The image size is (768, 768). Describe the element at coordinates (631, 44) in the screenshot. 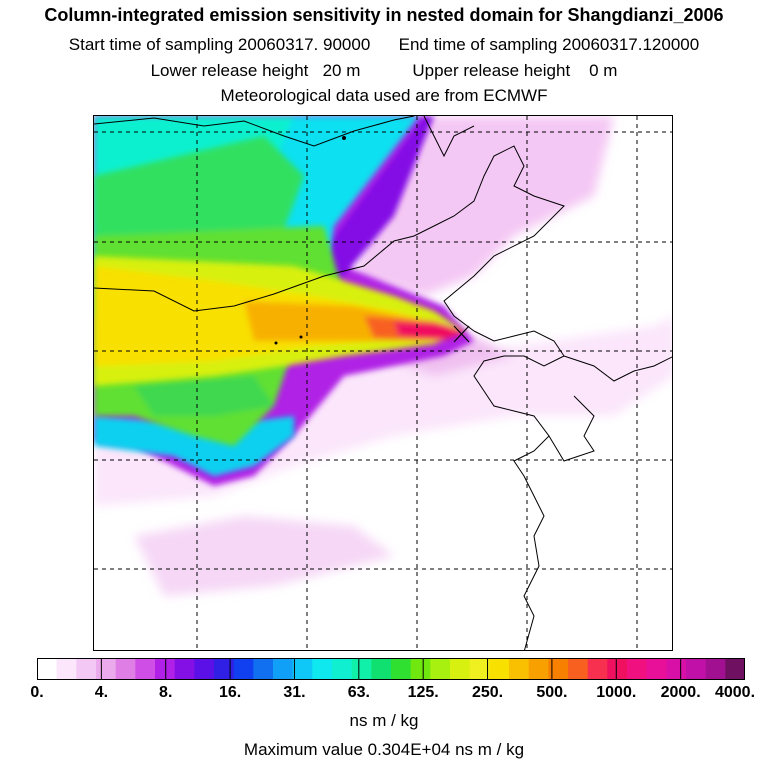

I see `end-time-value: 20060317.120000` at that location.